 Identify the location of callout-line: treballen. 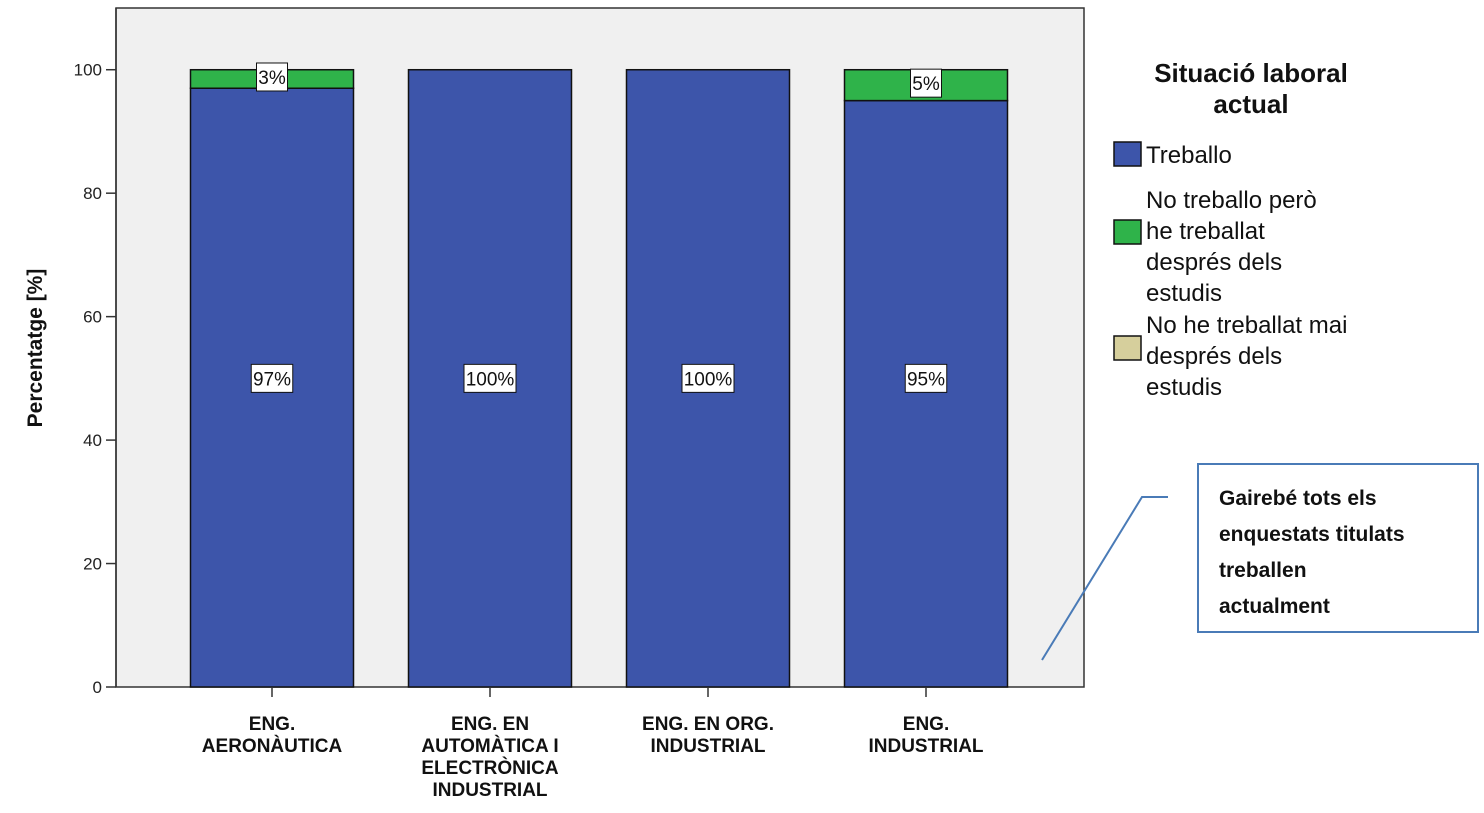
(1263, 570).